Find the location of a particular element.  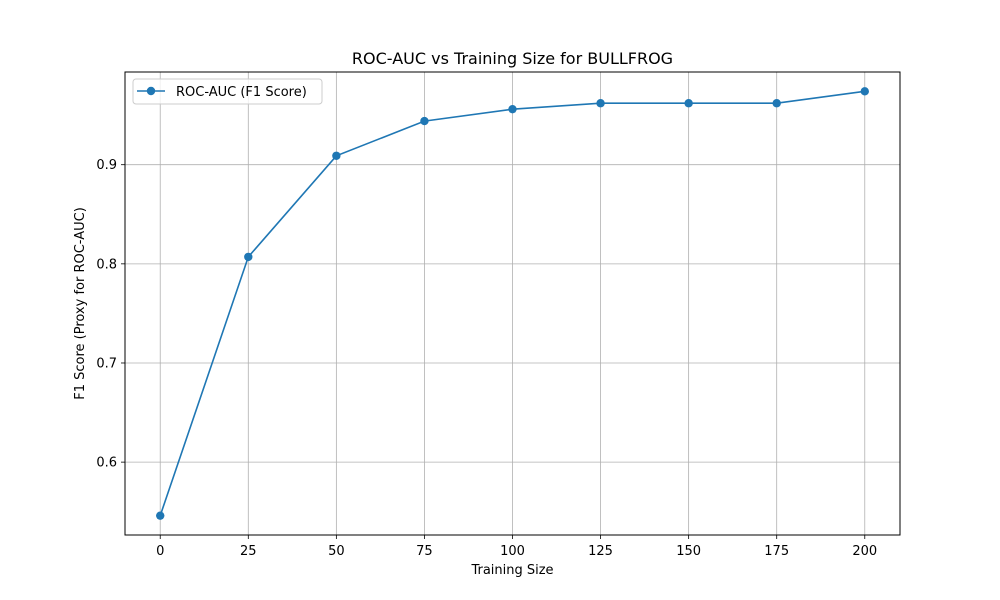

x-tick-label: 150 is located at coordinates (688, 551).